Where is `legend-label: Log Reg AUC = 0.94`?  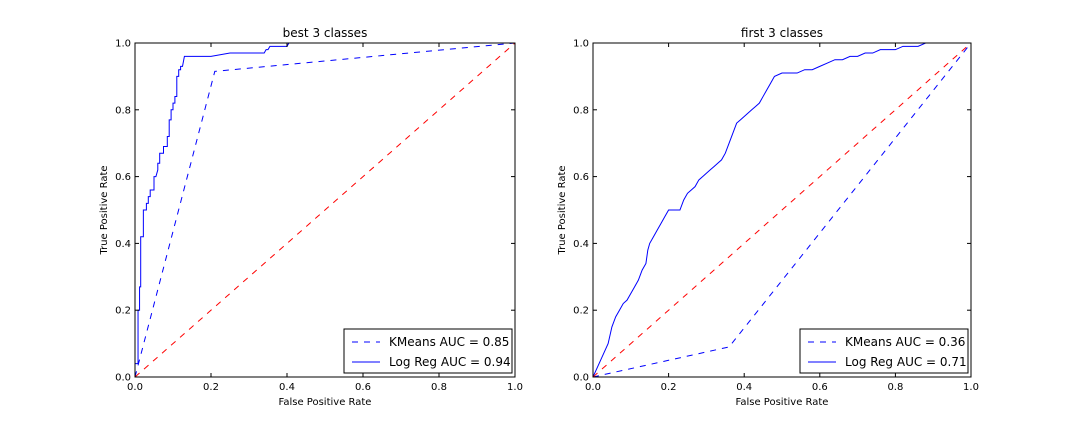
legend-label: Log Reg AUC = 0.94 is located at coordinates (450, 362).